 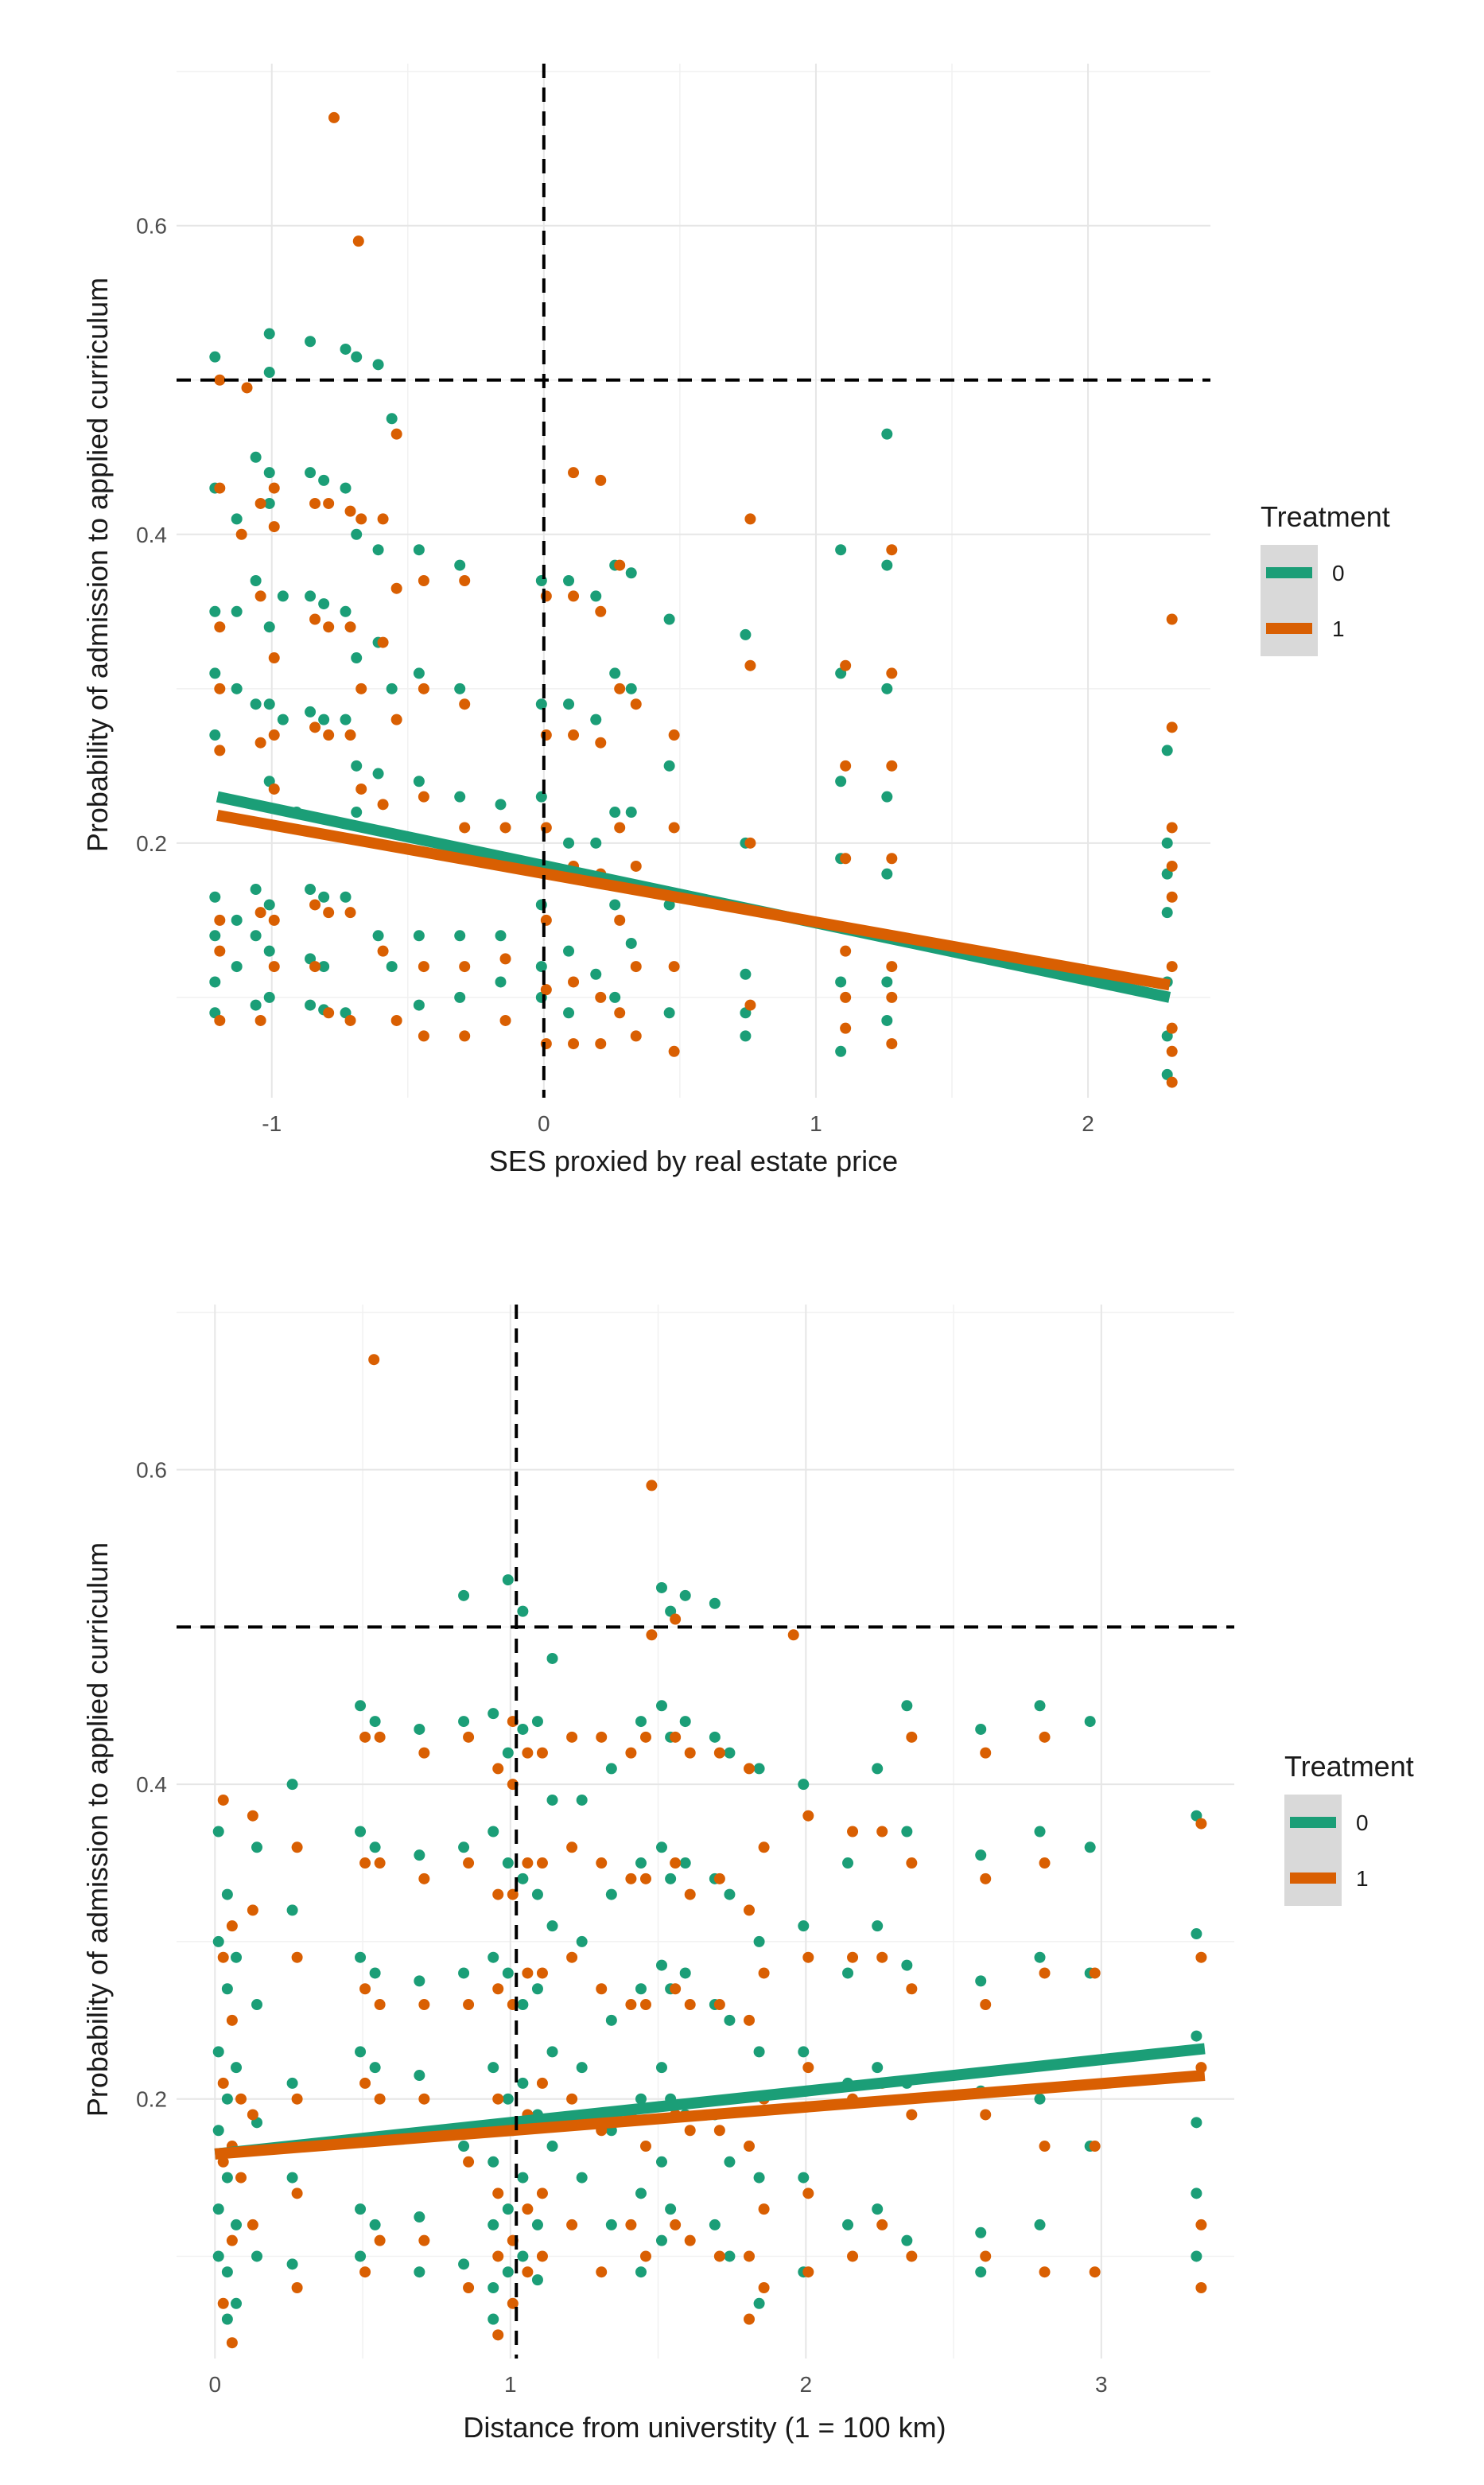 I want to click on fit-lines, so click(x=710, y=2101).